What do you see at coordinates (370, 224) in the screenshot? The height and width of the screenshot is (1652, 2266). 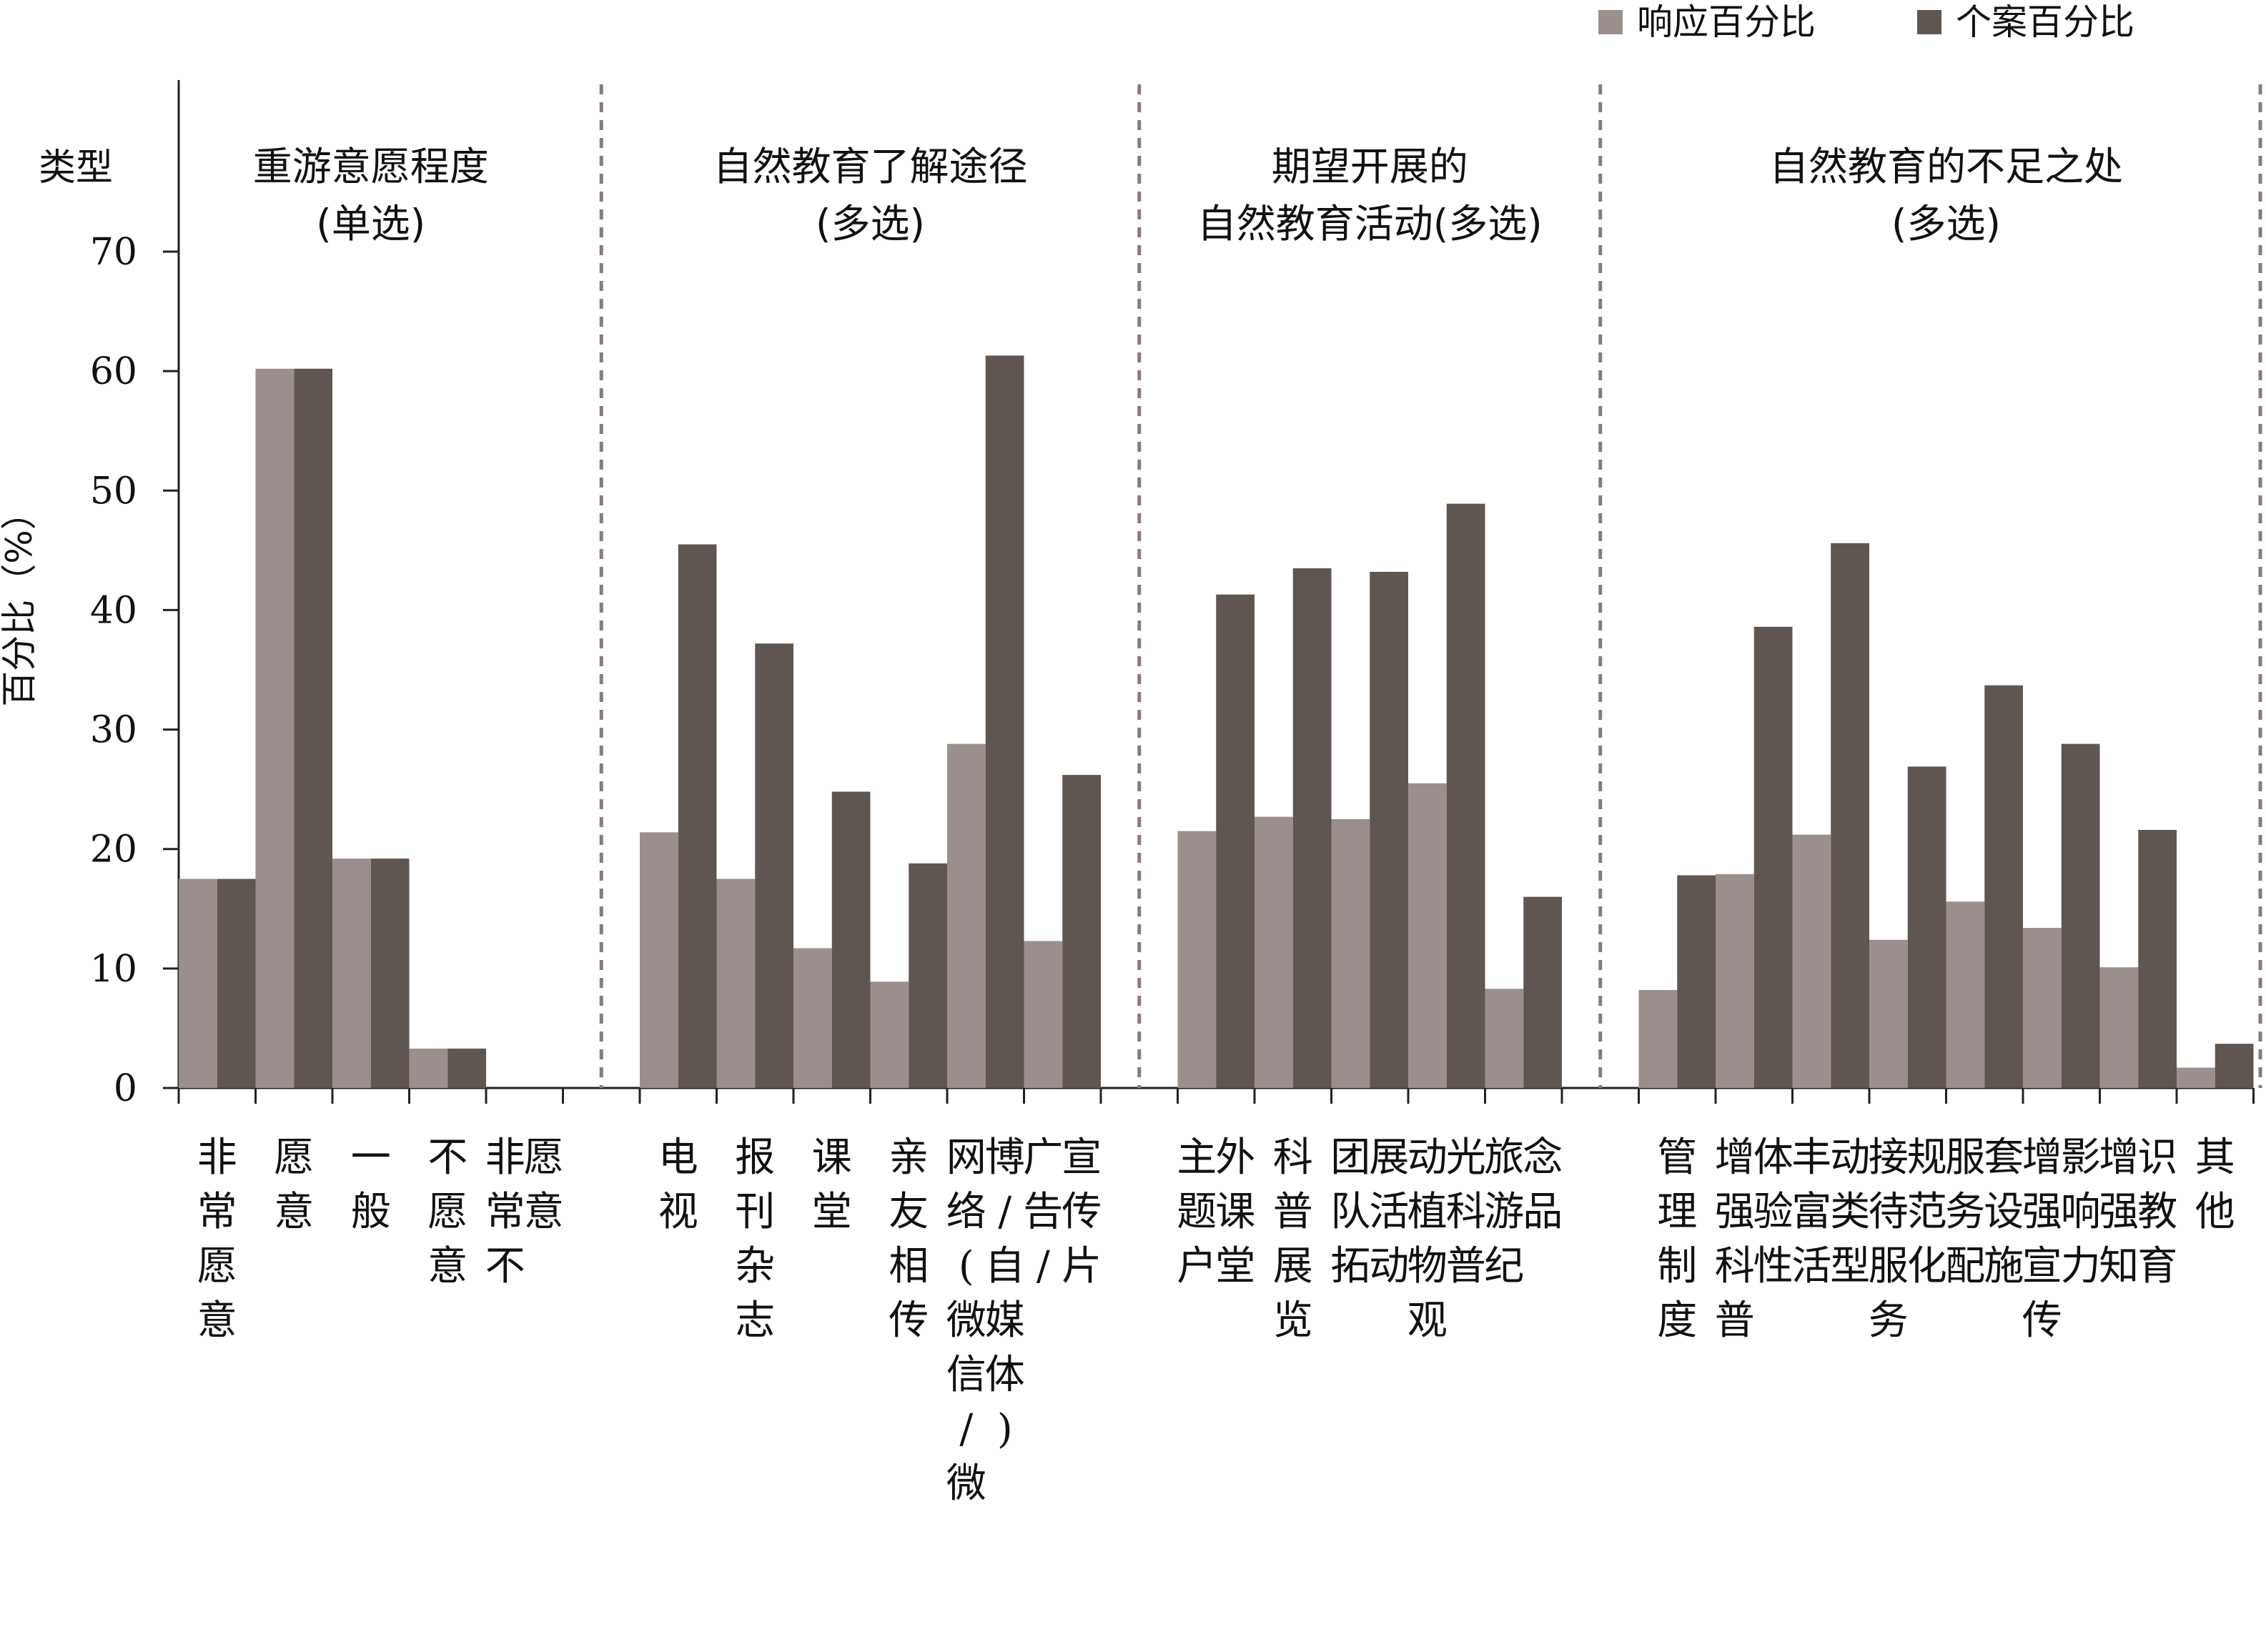 I see `group-title: (单选)` at bounding box center [370, 224].